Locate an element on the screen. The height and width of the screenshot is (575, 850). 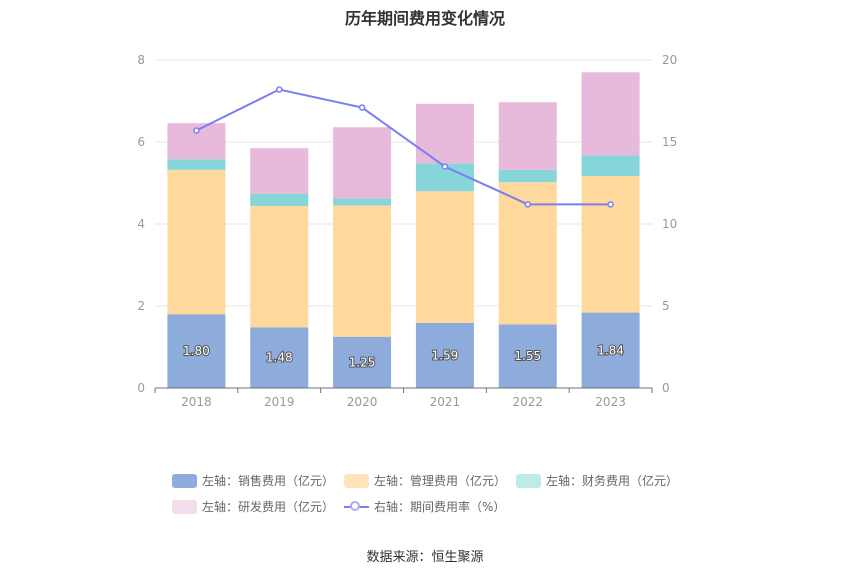
legend-swatch-admin is located at coordinates (356, 480).